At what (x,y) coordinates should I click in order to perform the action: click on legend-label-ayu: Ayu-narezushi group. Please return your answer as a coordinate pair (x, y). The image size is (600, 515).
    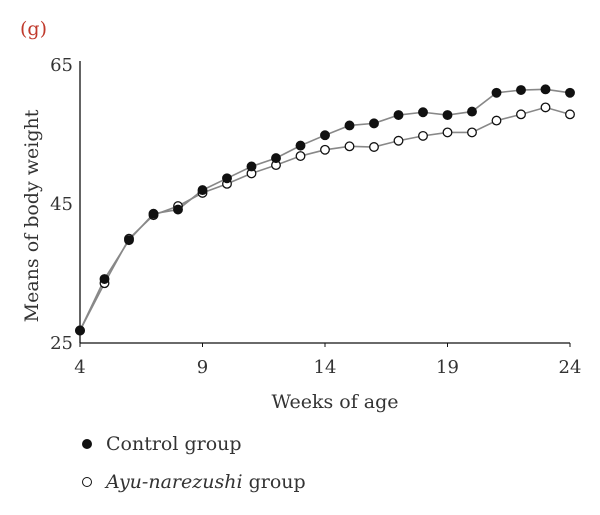
    Looking at the image, I should click on (206, 482).